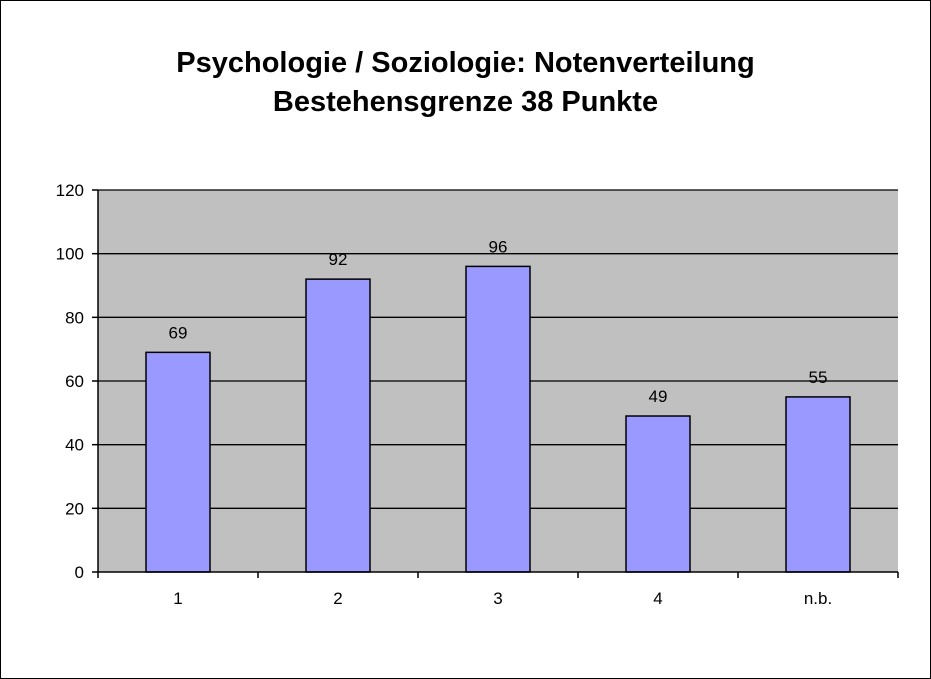  Describe the element at coordinates (178, 332) in the screenshot. I see `data-label: 69` at that location.